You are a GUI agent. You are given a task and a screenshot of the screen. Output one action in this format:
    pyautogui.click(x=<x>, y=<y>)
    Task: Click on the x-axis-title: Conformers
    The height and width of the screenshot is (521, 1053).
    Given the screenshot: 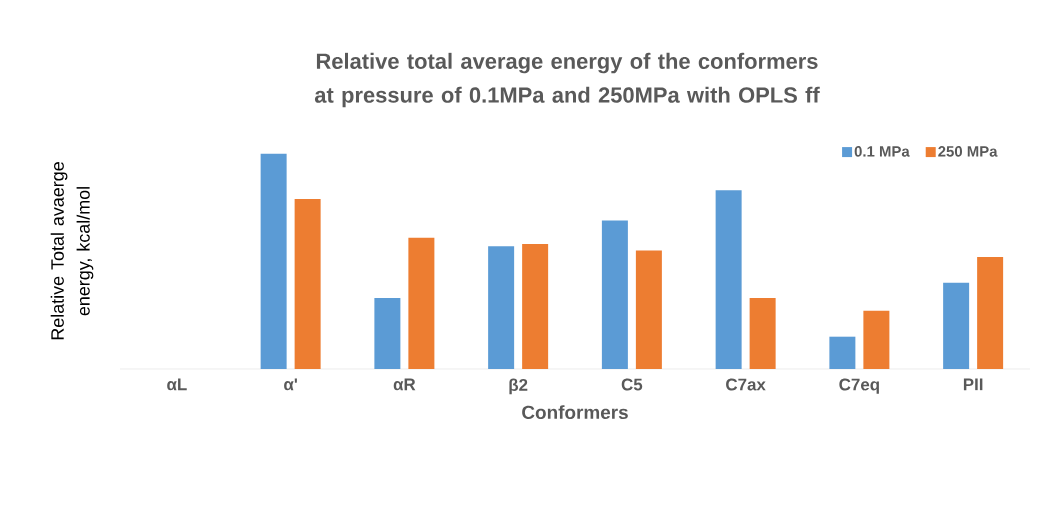 What is the action you would take?
    pyautogui.click(x=575, y=412)
    